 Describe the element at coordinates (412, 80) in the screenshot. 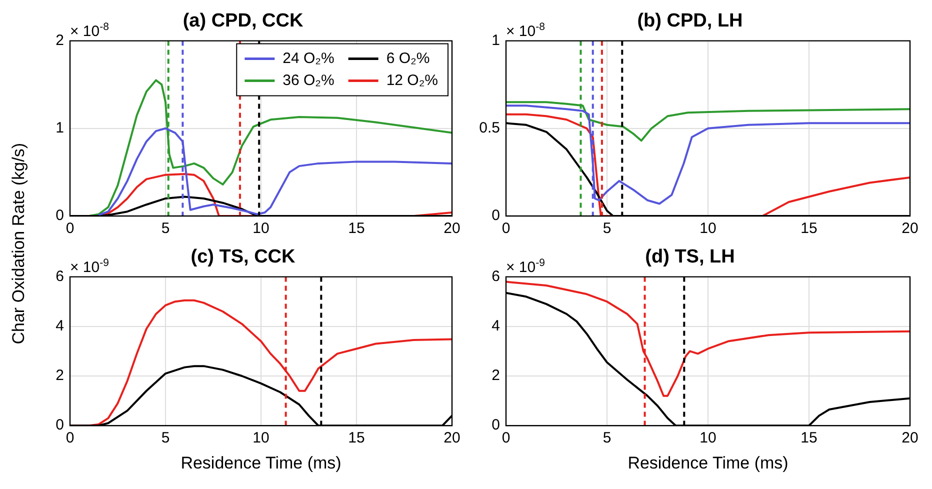

I see `legend-label: 12 O₂%` at that location.